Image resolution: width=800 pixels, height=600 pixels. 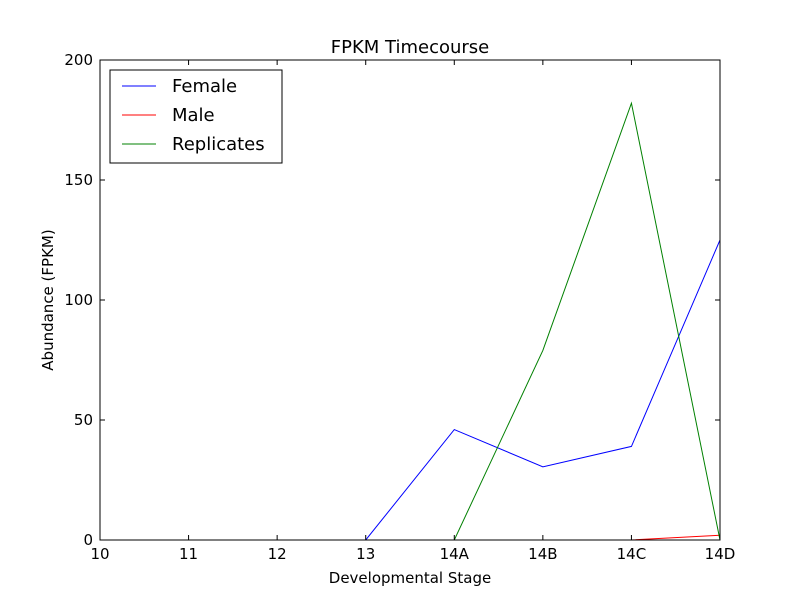 I want to click on x-tick-label: 14D, so click(x=720, y=554).